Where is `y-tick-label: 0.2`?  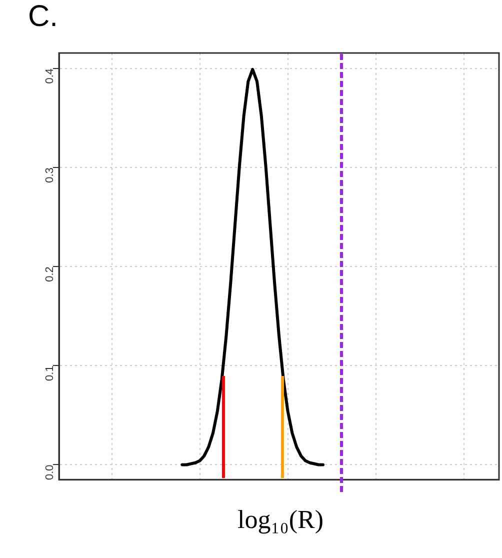 y-tick-label: 0.2 is located at coordinates (50, 274).